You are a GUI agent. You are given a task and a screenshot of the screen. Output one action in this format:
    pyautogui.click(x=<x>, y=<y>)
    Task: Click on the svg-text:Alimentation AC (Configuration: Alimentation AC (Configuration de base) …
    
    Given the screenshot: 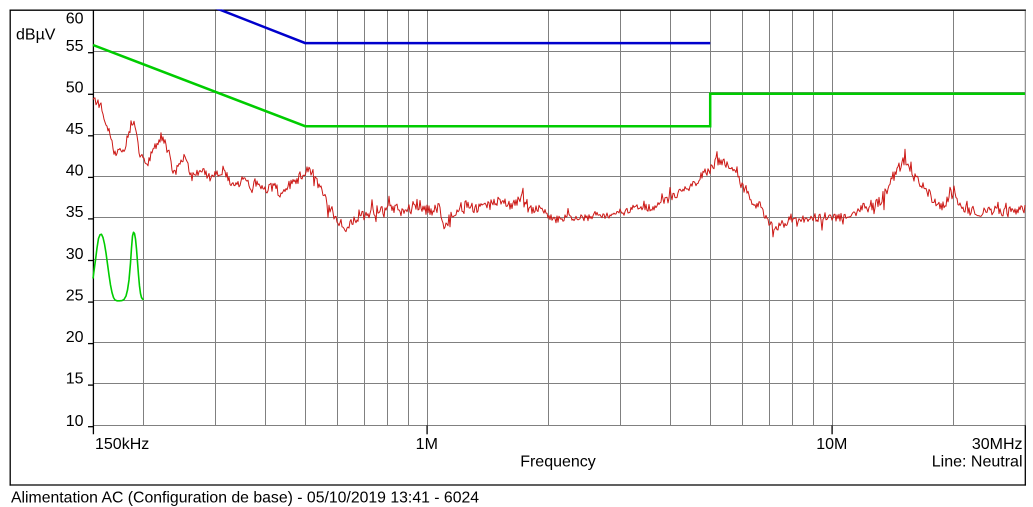 What is the action you would take?
    pyautogui.click(x=245, y=498)
    